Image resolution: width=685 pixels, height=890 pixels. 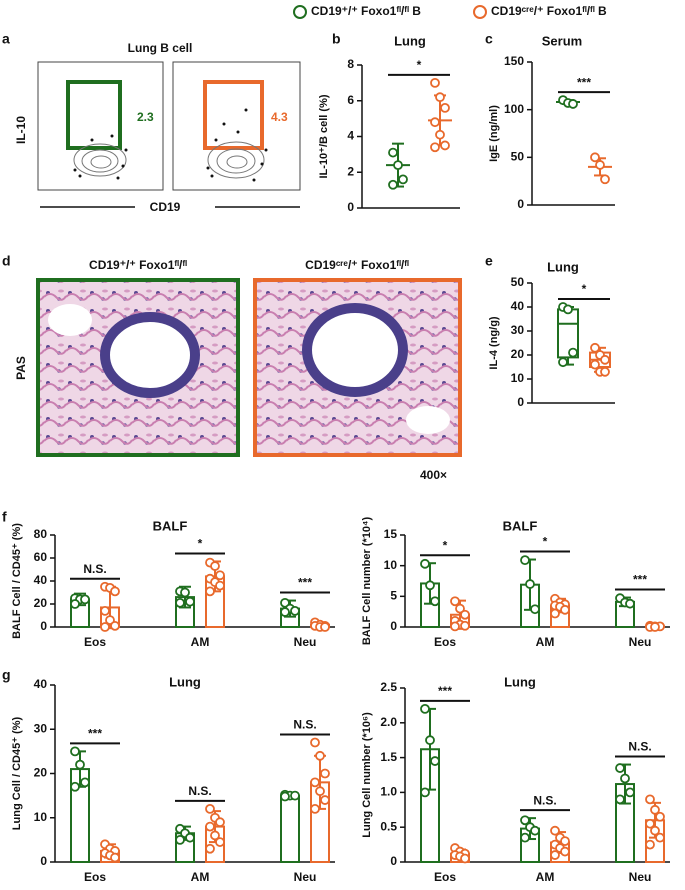 What do you see at coordinates (367, 775) in the screenshot?
I see `y-axis-label: Lung Cell number (*10⁶)` at bounding box center [367, 775].